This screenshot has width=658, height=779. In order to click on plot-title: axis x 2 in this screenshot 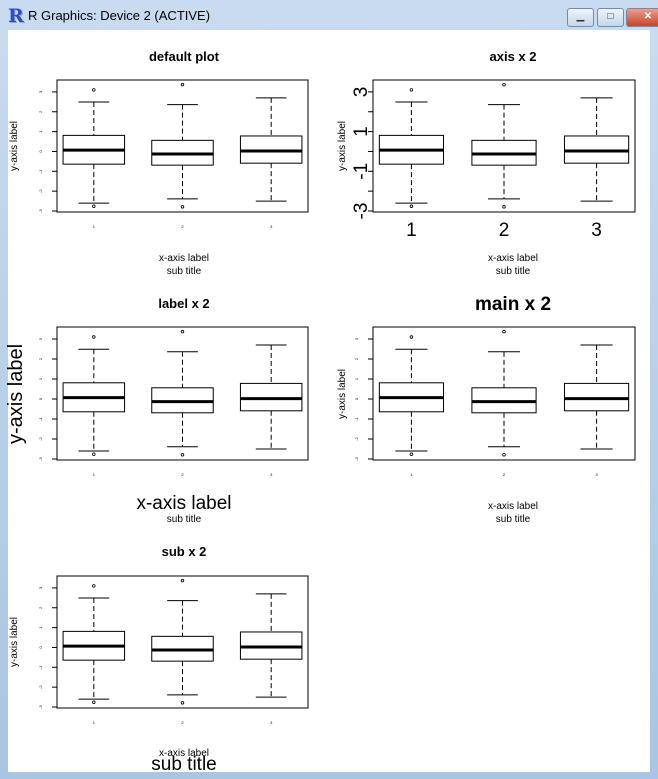, I will do `click(513, 56)`.